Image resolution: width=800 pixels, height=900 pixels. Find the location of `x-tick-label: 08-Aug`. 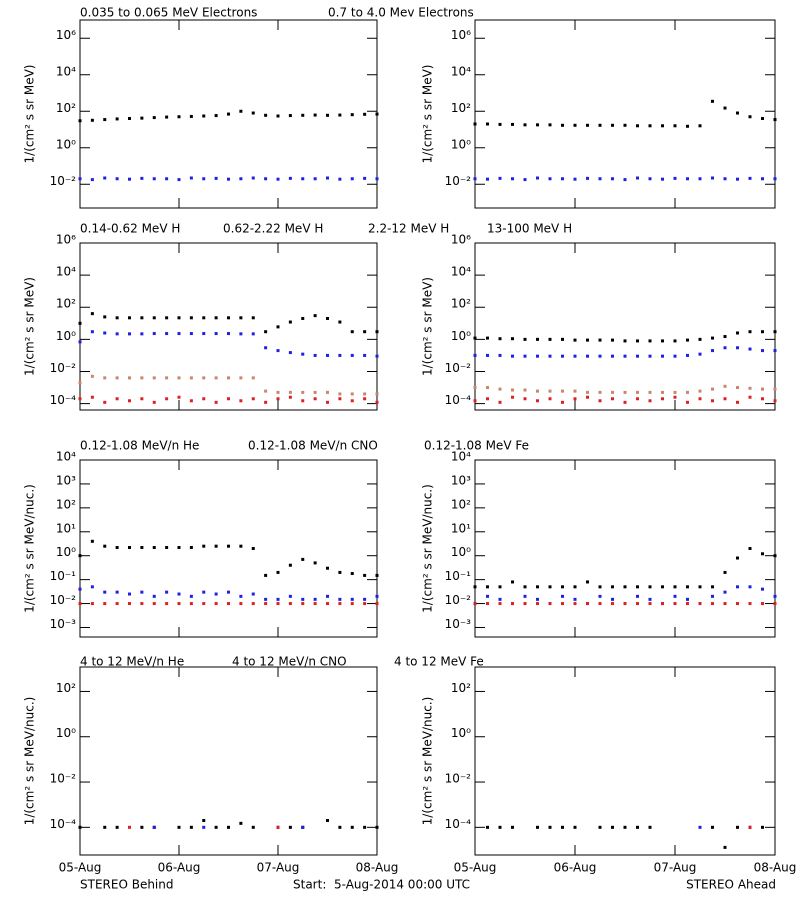

x-tick-label: 08-Aug is located at coordinates (377, 868).